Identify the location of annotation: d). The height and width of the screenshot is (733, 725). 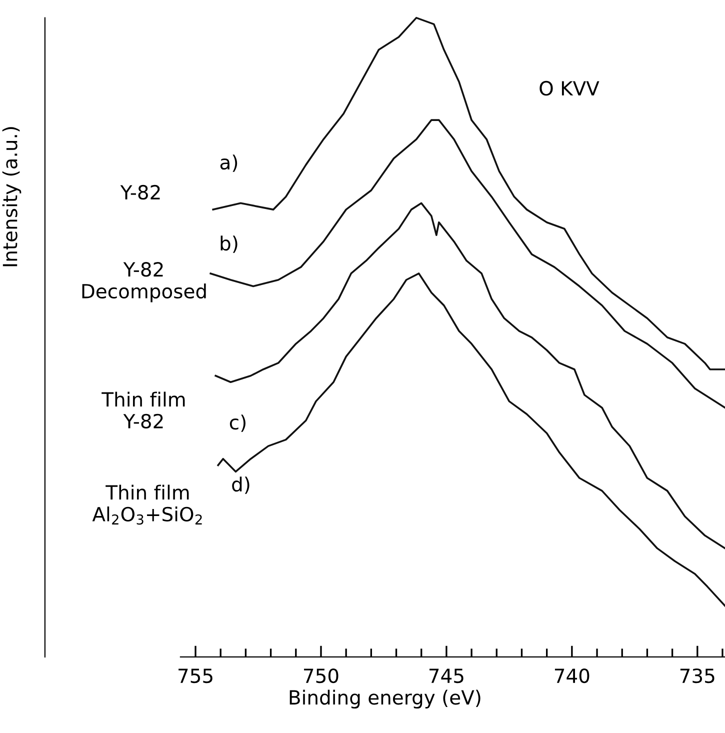
(241, 485).